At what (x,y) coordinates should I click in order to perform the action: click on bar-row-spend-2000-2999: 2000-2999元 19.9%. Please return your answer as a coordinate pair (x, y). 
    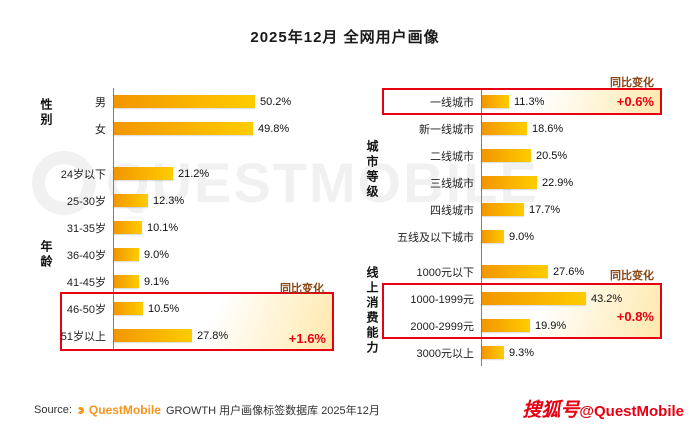
    Looking at the image, I should click on (514, 325).